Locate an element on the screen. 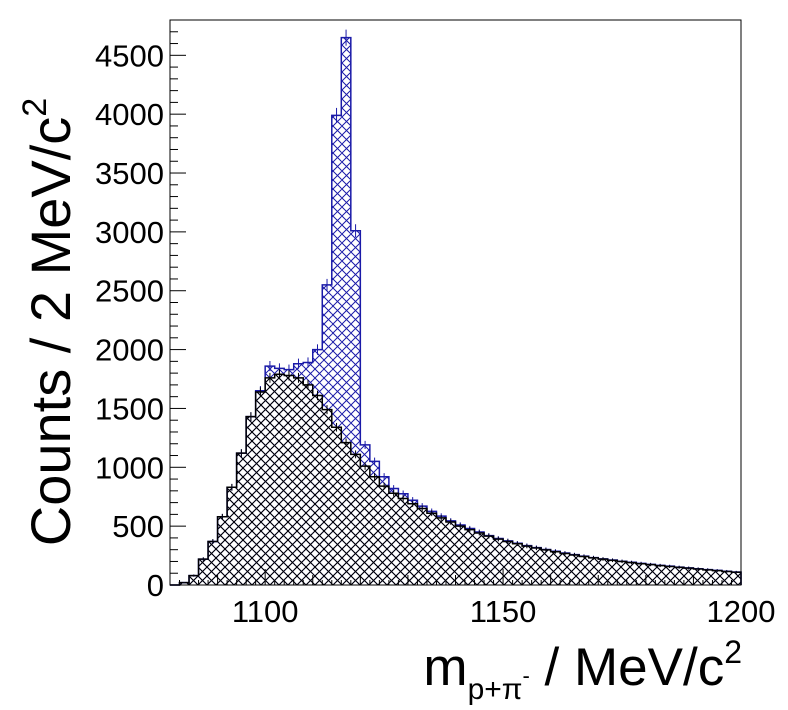 The width and height of the screenshot is (788, 710). x-axis-title-sub: p+π is located at coordinates (495, 689).